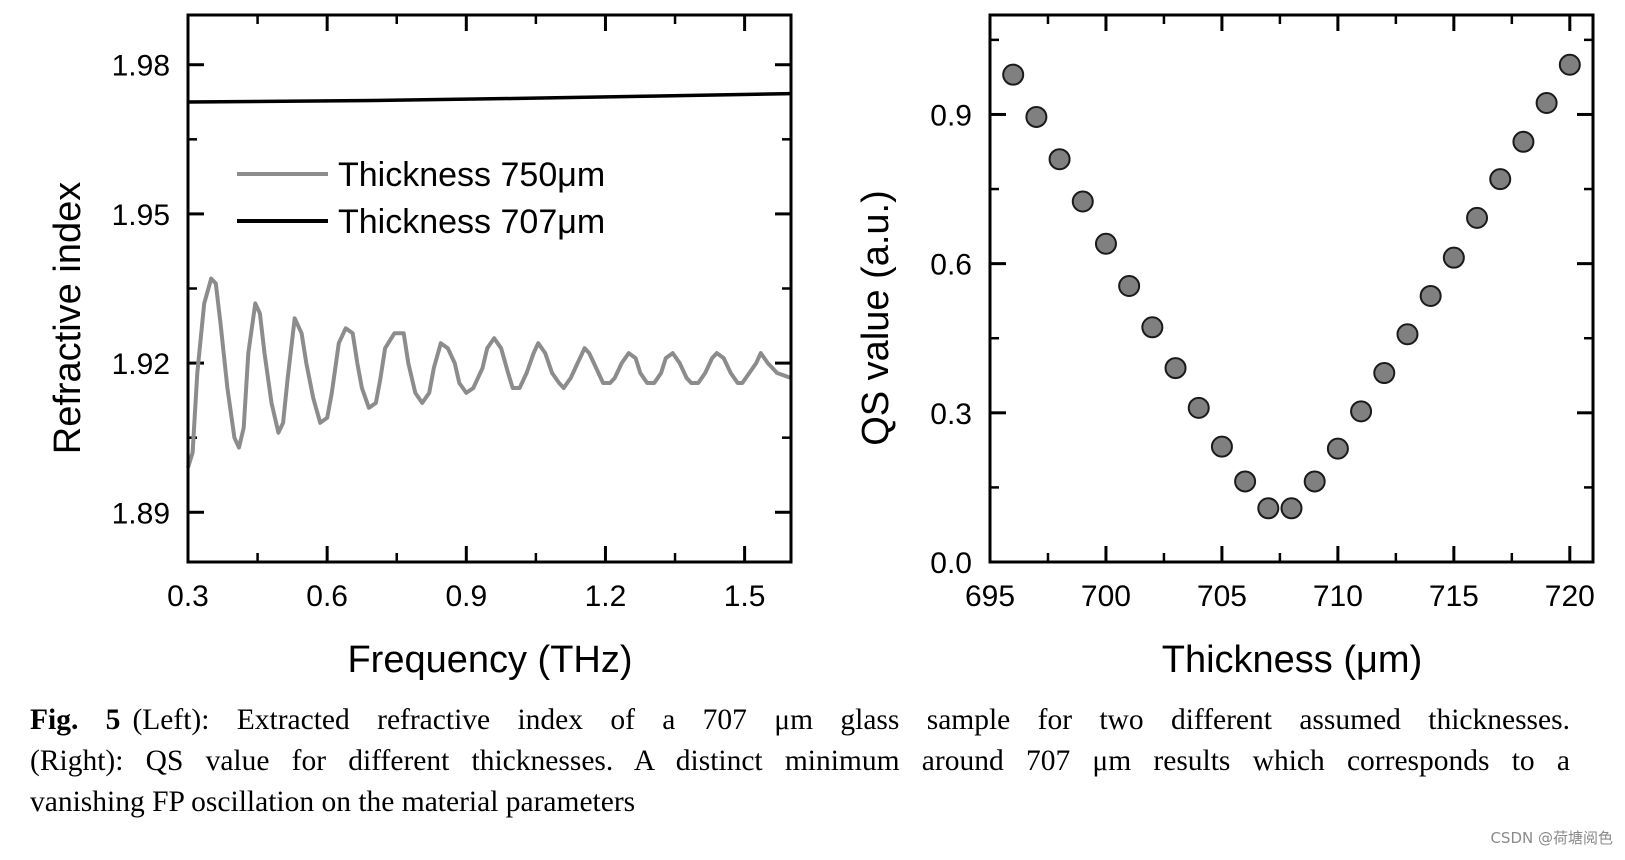 The height and width of the screenshot is (860, 1625). I want to click on x-tick-label: 720, so click(1570, 596).